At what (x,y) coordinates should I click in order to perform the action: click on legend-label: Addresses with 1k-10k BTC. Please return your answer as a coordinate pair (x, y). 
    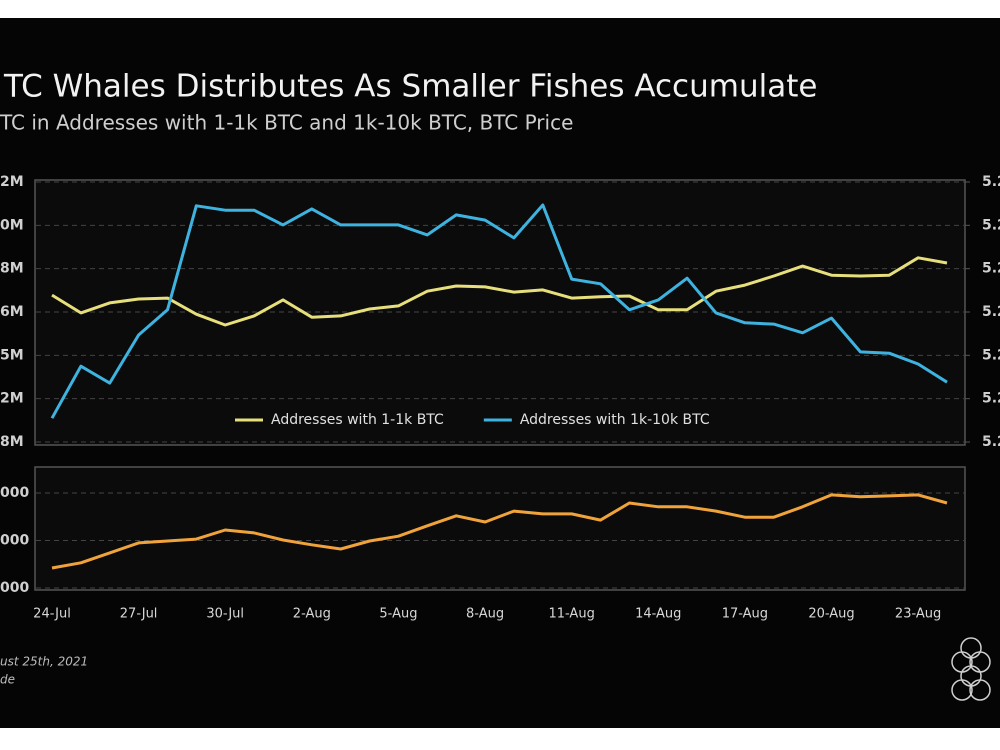
    Looking at the image, I should click on (615, 420).